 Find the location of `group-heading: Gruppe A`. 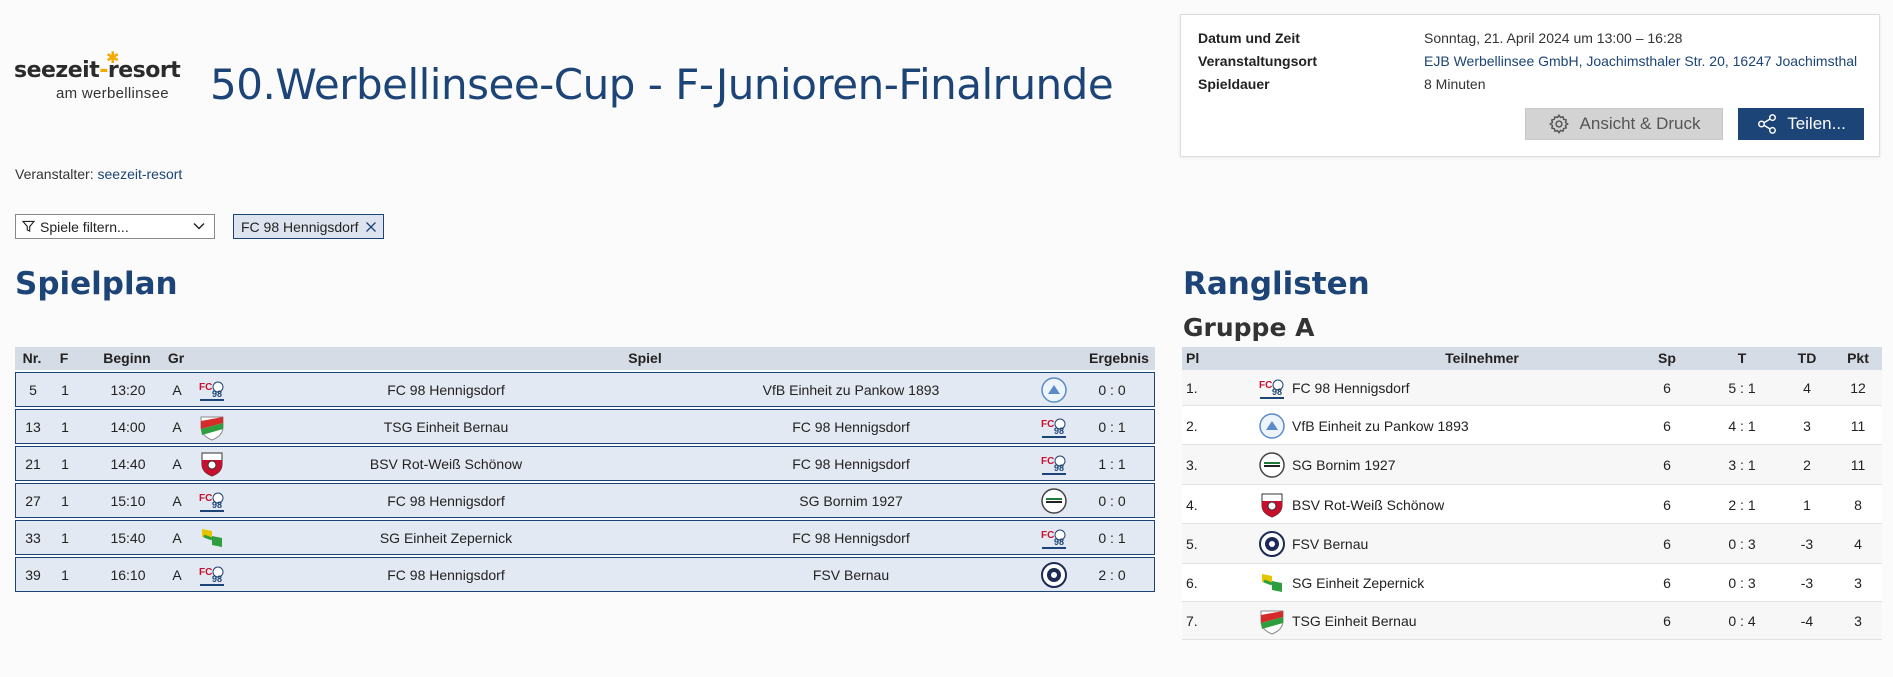

group-heading: Gruppe A is located at coordinates (1249, 327).